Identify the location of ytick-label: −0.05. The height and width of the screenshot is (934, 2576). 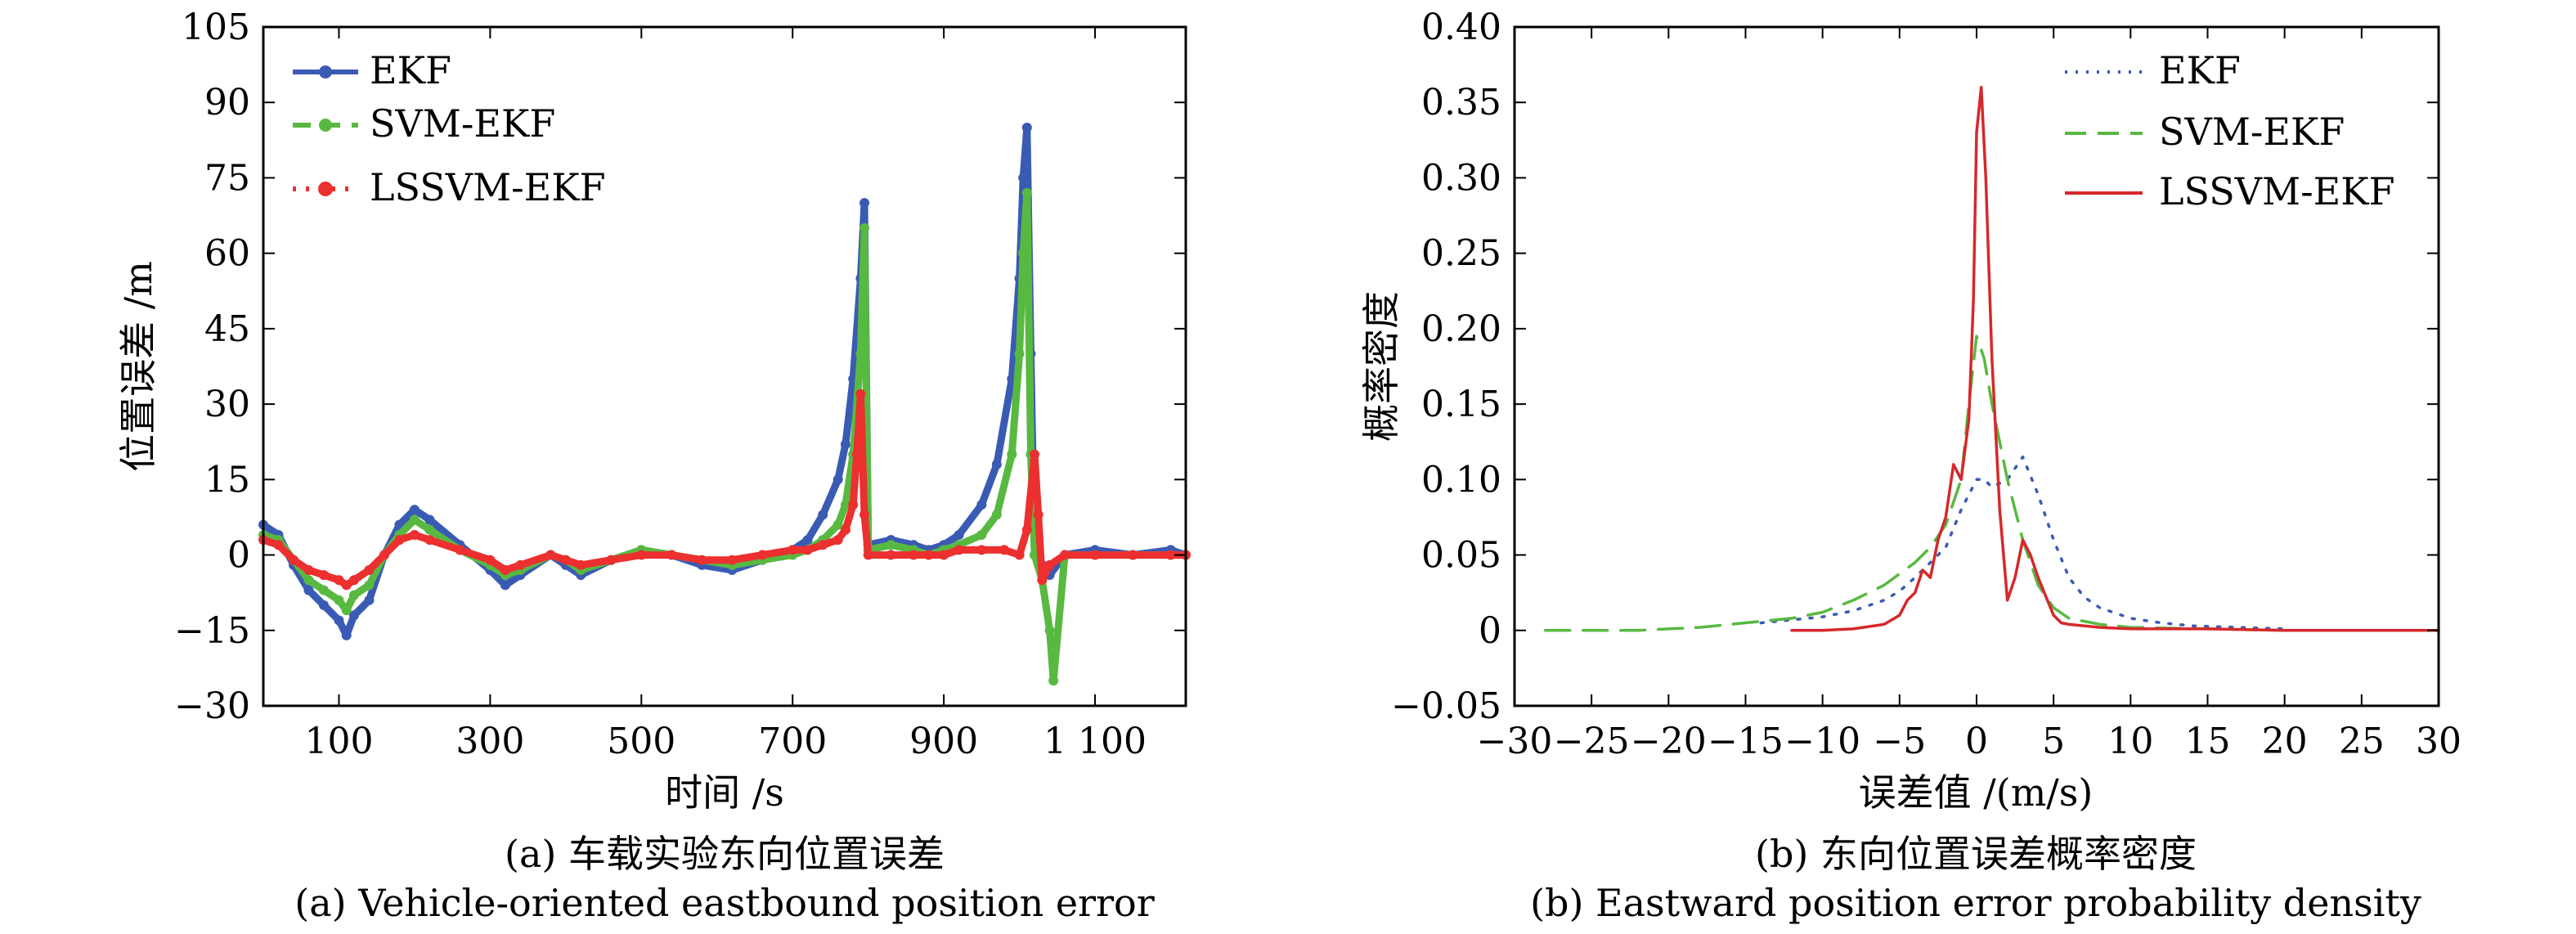
(1446, 706).